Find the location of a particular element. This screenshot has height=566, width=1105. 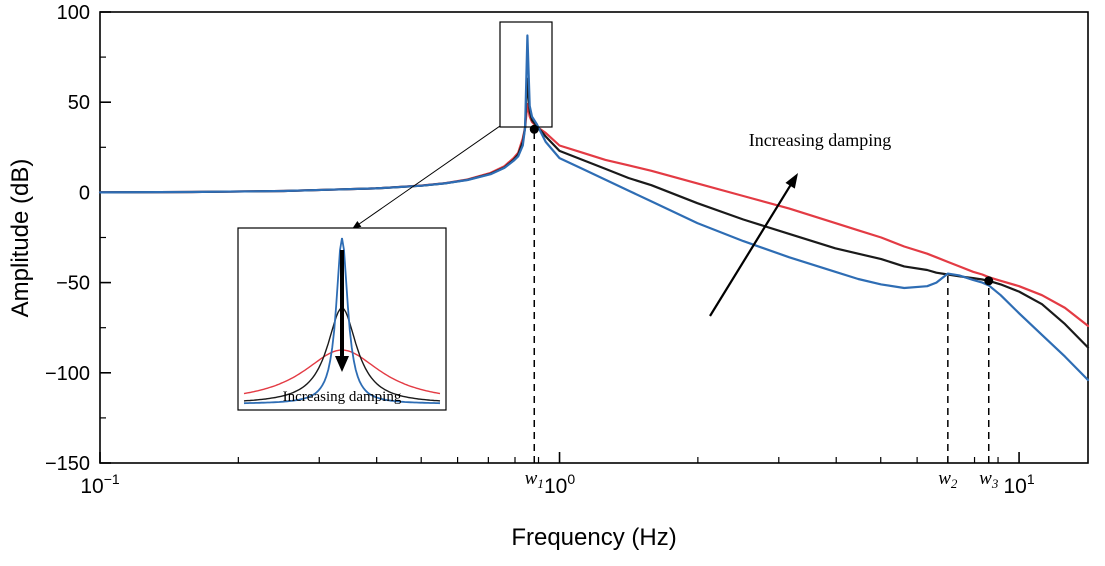

damping-annotation-label: Increasing damping is located at coordinates (820, 140).